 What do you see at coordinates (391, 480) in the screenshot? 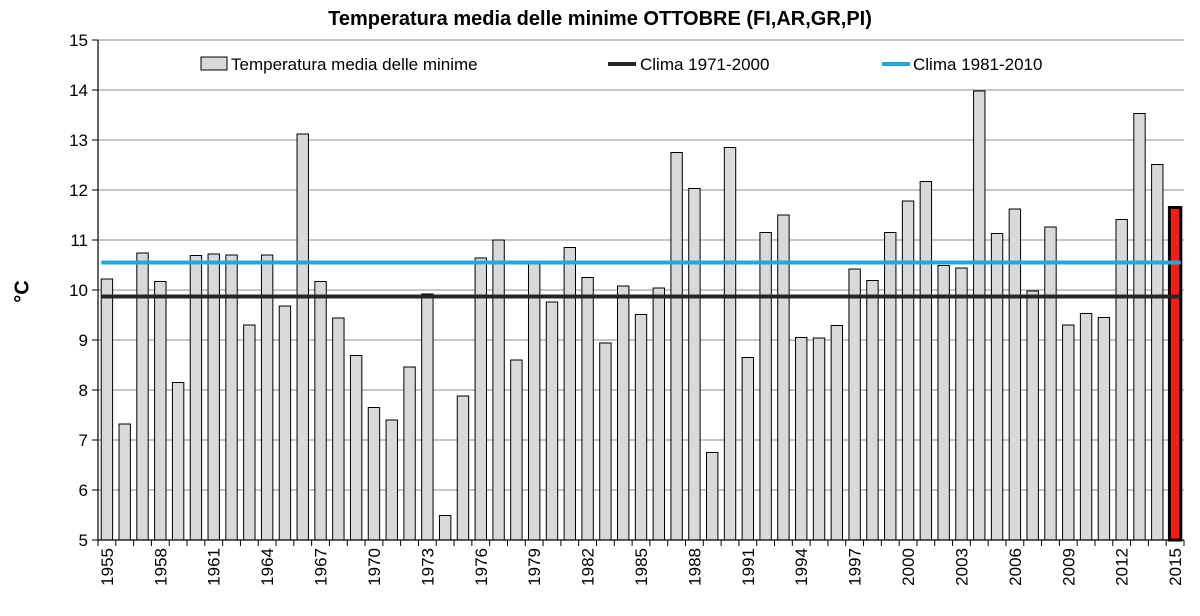
I see `bar-1971` at bounding box center [391, 480].